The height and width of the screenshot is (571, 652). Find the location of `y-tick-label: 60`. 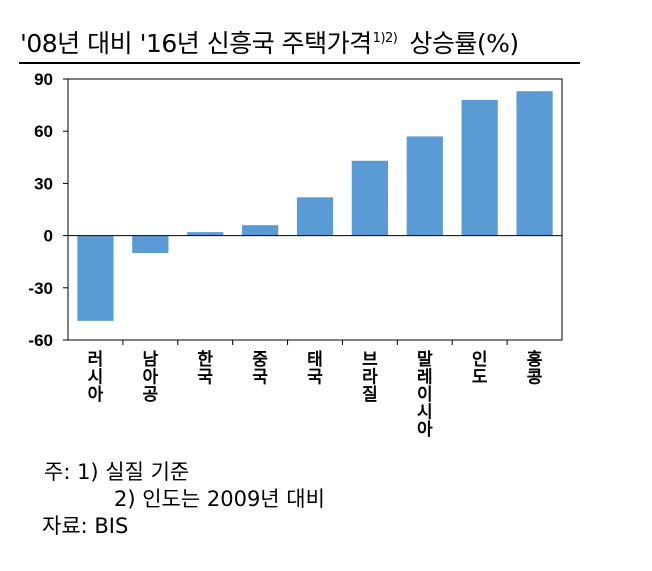

y-tick-label: 60 is located at coordinates (43, 131).